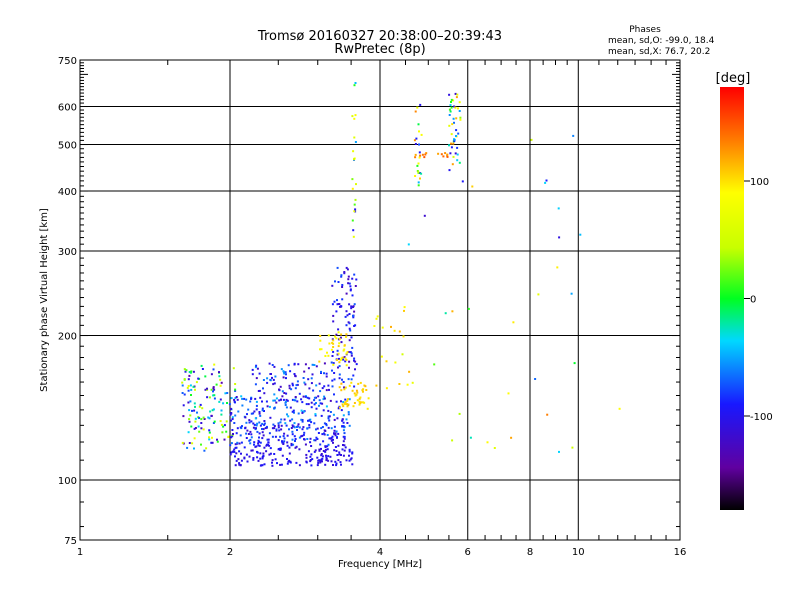 The image size is (800, 600). What do you see at coordinates (67, 301) in the screenshot?
I see `y-tick-labels: 75 100 200 300 400 500 600 750` at bounding box center [67, 301].